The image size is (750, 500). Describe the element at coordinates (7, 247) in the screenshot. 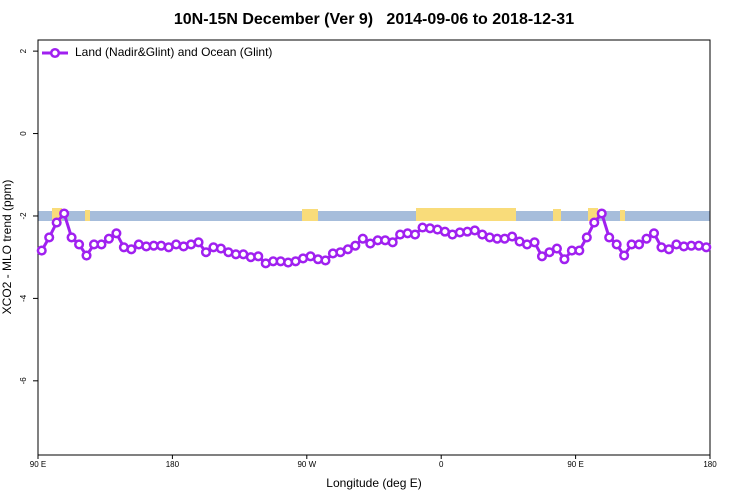

I see `y-axis-label: XCO2 - MLO trend (ppm)` at that location.